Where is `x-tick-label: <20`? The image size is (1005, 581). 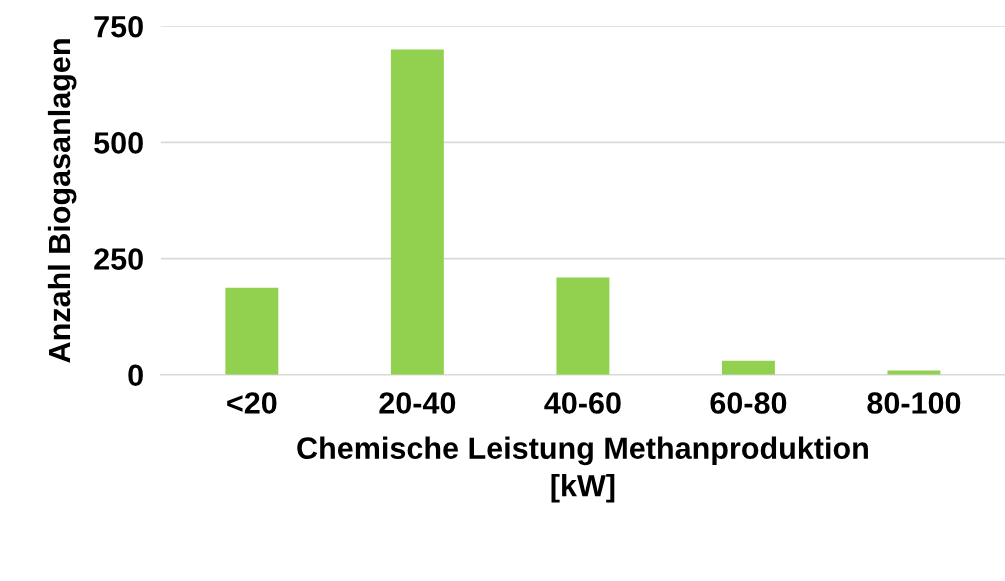 x-tick-label: <20 is located at coordinates (252, 403).